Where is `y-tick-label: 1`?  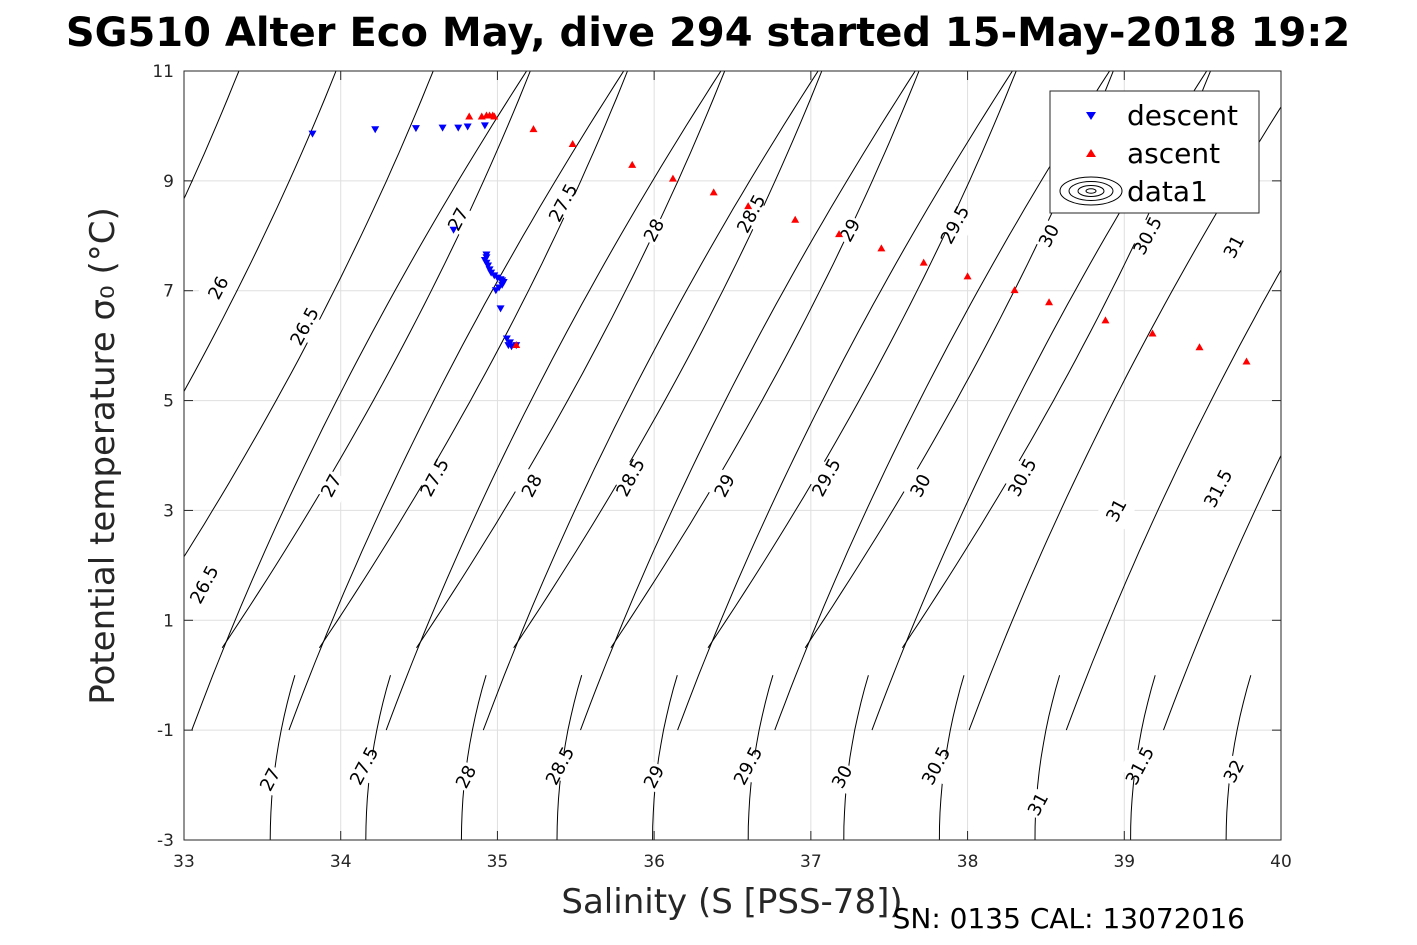 y-tick-label: 1 is located at coordinates (168, 621).